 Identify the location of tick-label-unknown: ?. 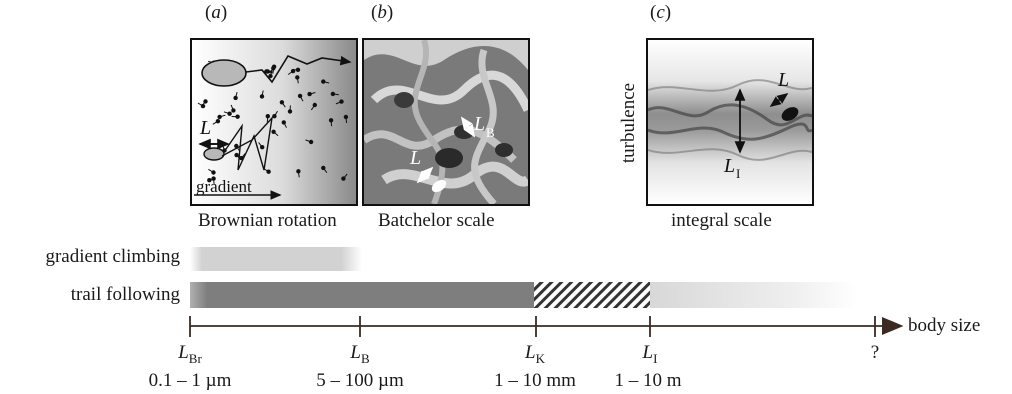
(875, 352).